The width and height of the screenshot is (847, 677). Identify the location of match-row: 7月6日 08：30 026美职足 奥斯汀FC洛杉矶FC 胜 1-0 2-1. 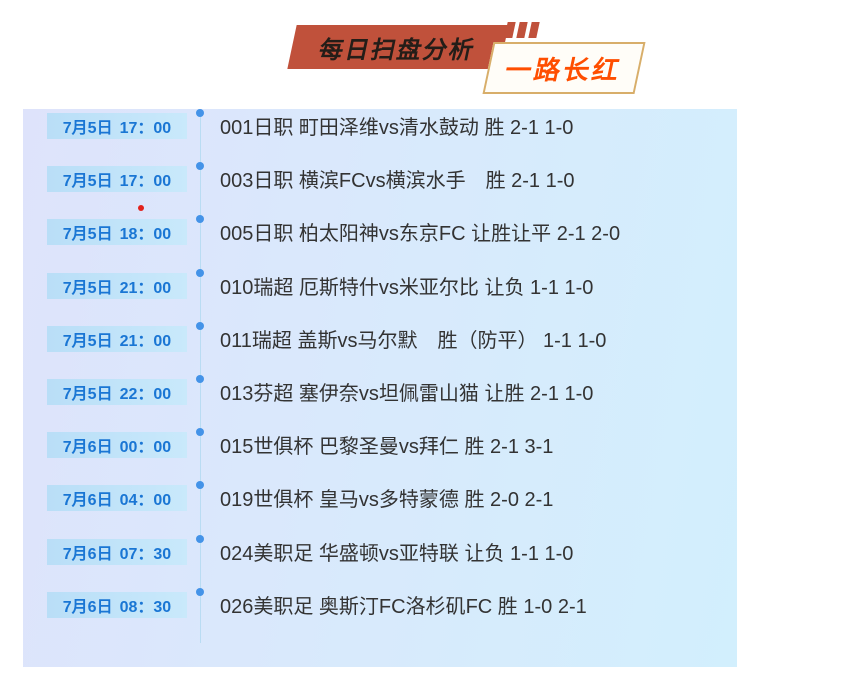
(380, 603).